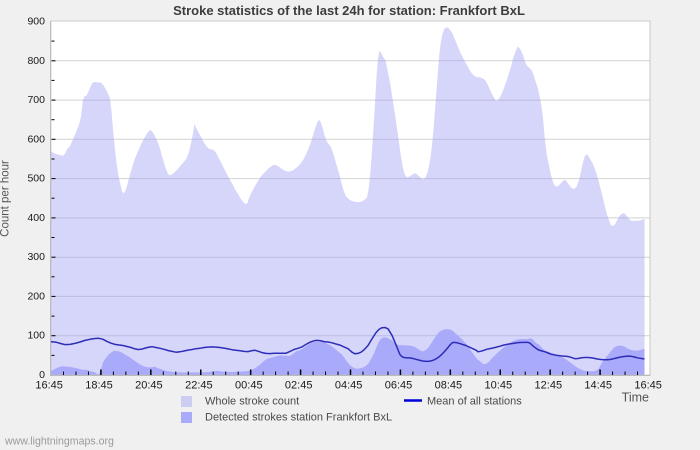 The image size is (700, 450). I want to click on svg-text: www.lightningmaps.org, so click(59, 442).